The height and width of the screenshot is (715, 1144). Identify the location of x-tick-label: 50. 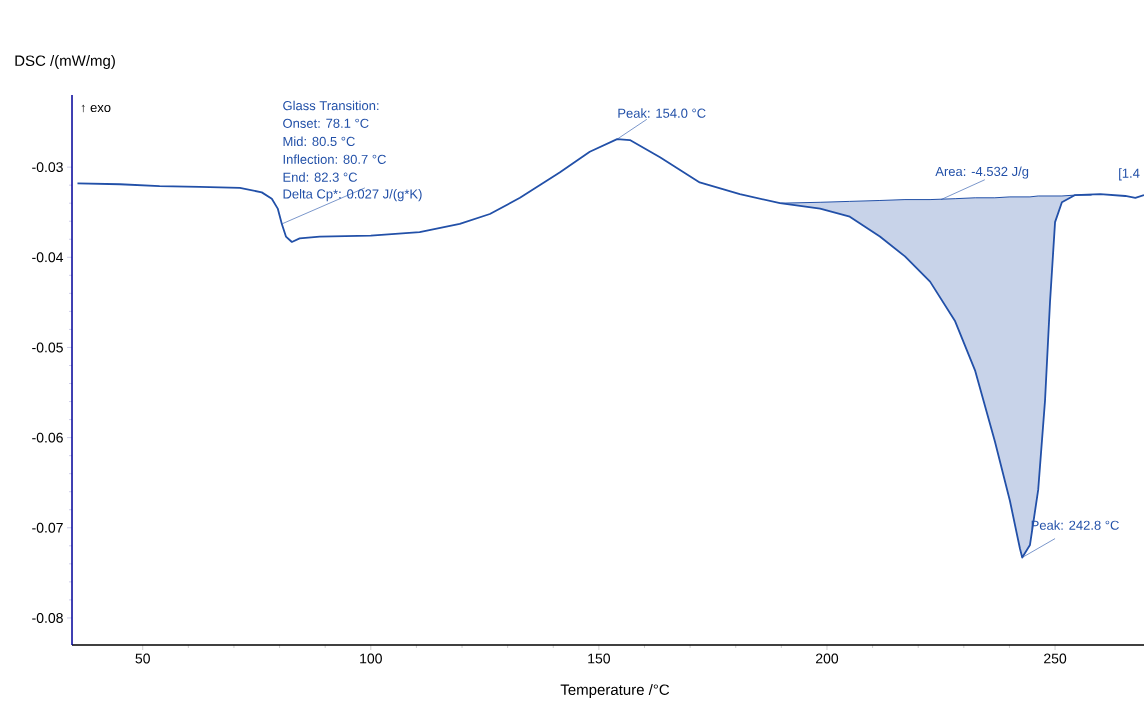
(142, 658).